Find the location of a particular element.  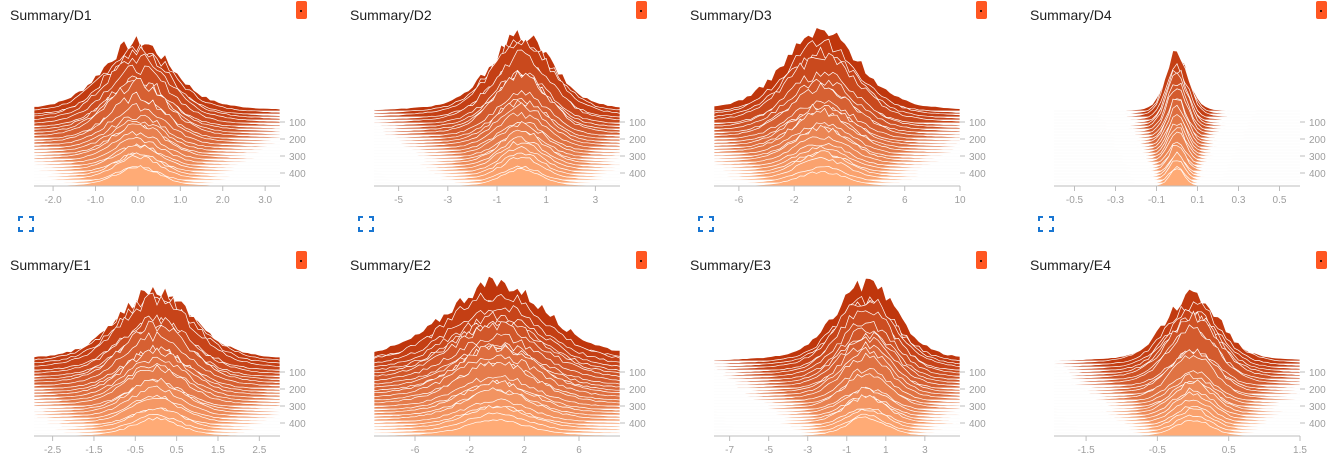

histogram-panel-d2: Summary/D2 -5 -3 -1 1 3 100 200 300 400 is located at coordinates (510, 125).